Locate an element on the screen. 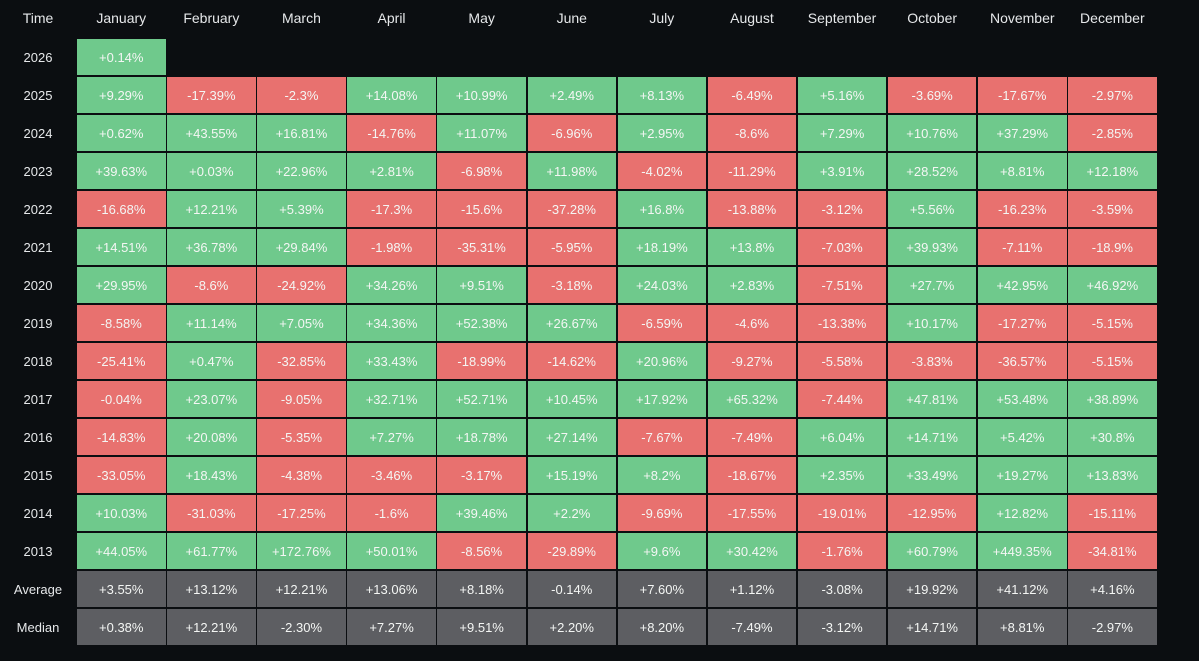 The image size is (1199, 661). return-cell: -3.18% is located at coordinates (571, 285).